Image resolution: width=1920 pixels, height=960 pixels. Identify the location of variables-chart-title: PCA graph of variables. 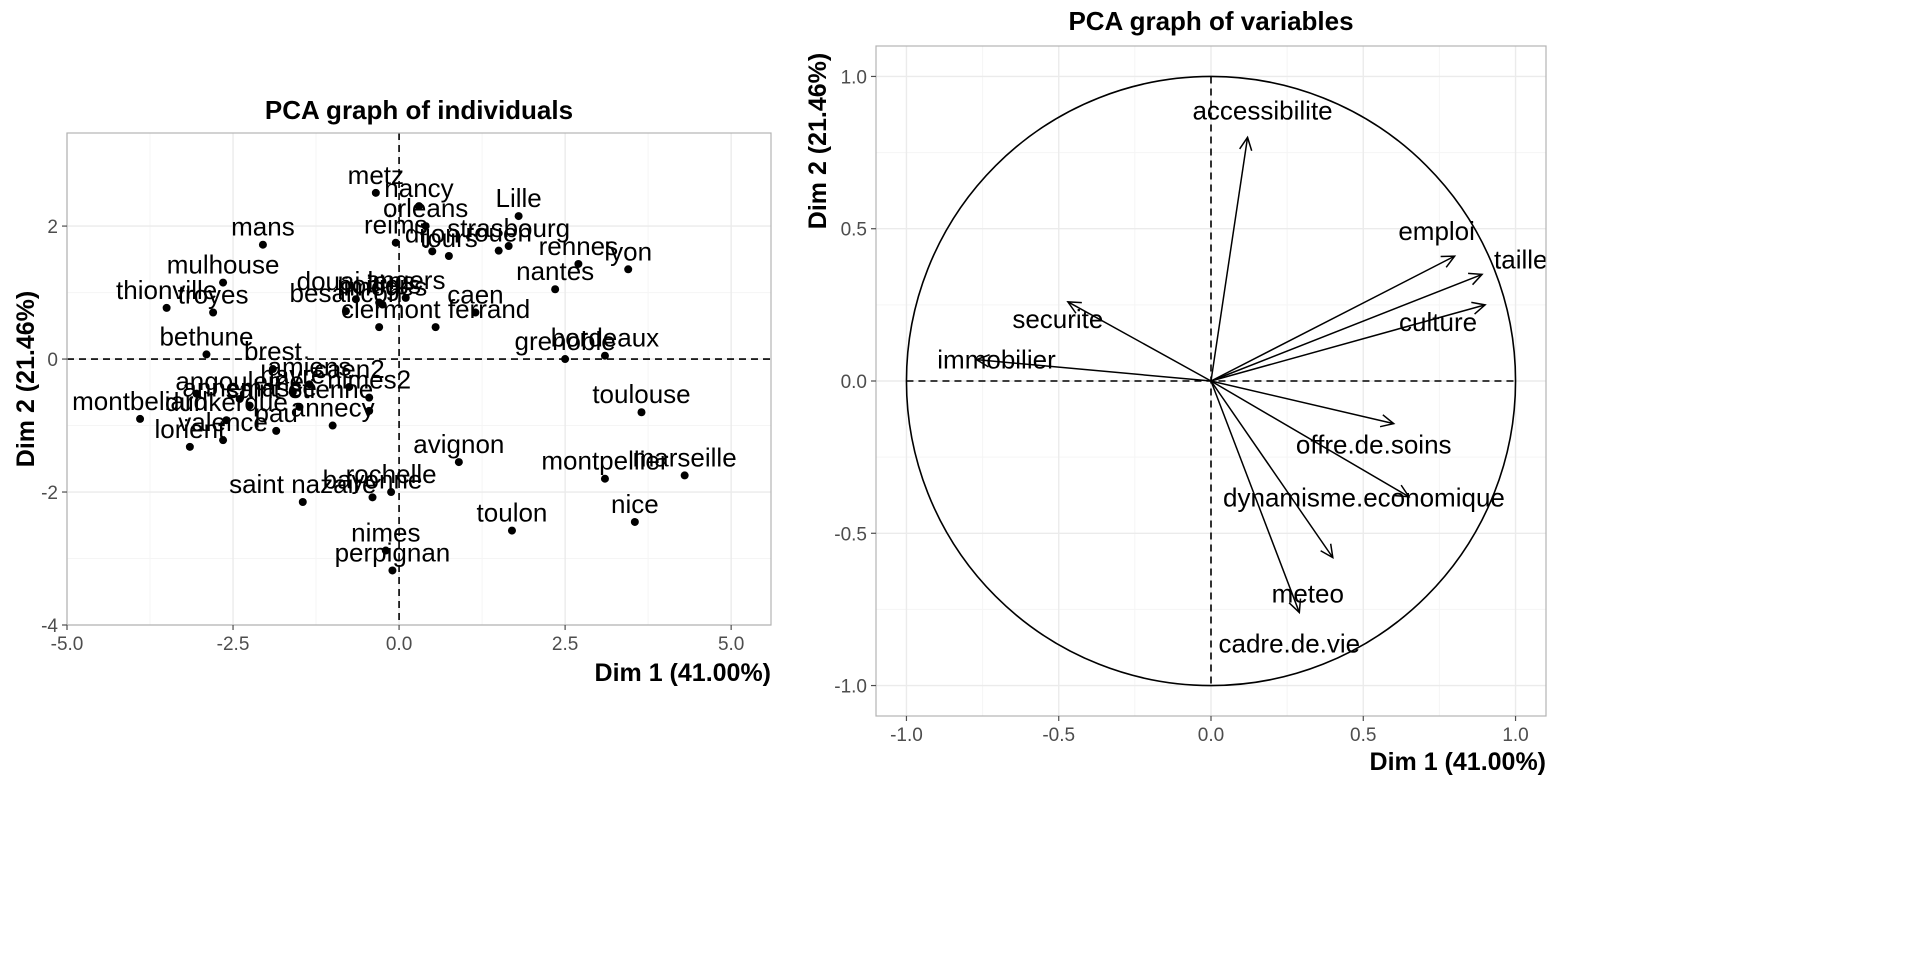
(1210, 21).